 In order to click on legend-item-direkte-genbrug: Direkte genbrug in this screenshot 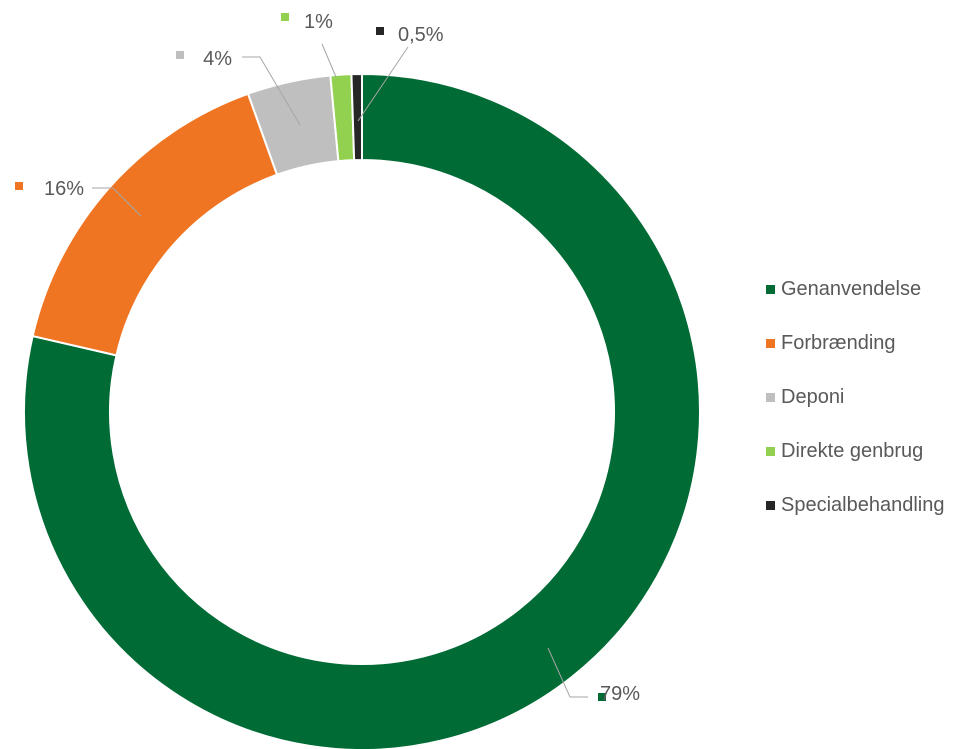, I will do `click(855, 451)`.